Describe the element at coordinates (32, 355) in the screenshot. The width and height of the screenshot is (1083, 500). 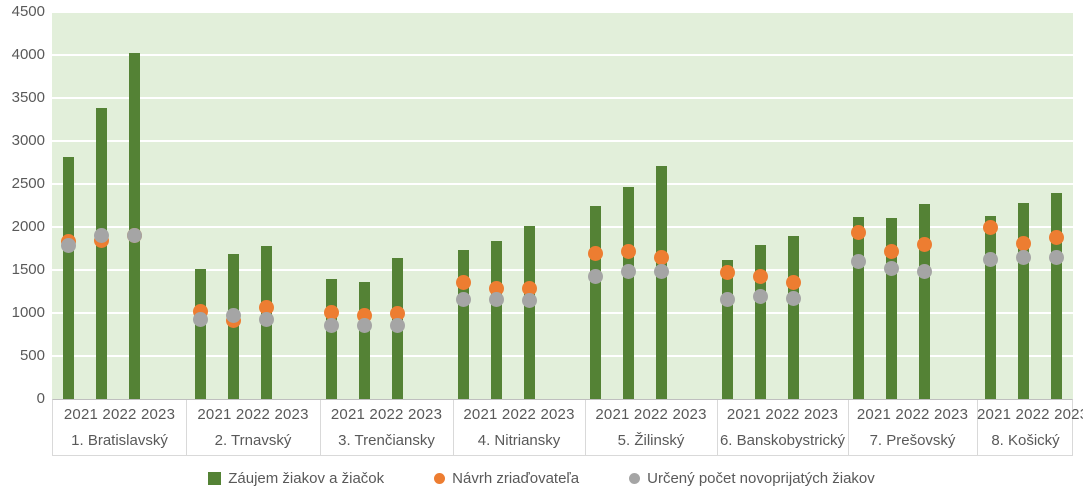
I see `y-tick-label: 500` at that location.